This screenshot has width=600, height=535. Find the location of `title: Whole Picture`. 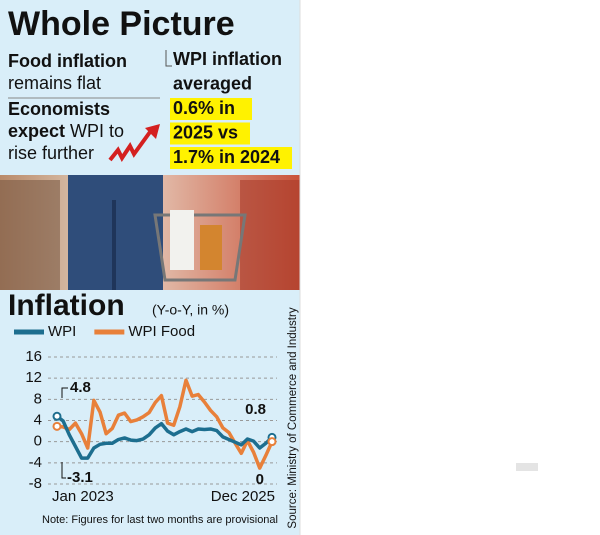

title: Whole Picture is located at coordinates (121, 24).